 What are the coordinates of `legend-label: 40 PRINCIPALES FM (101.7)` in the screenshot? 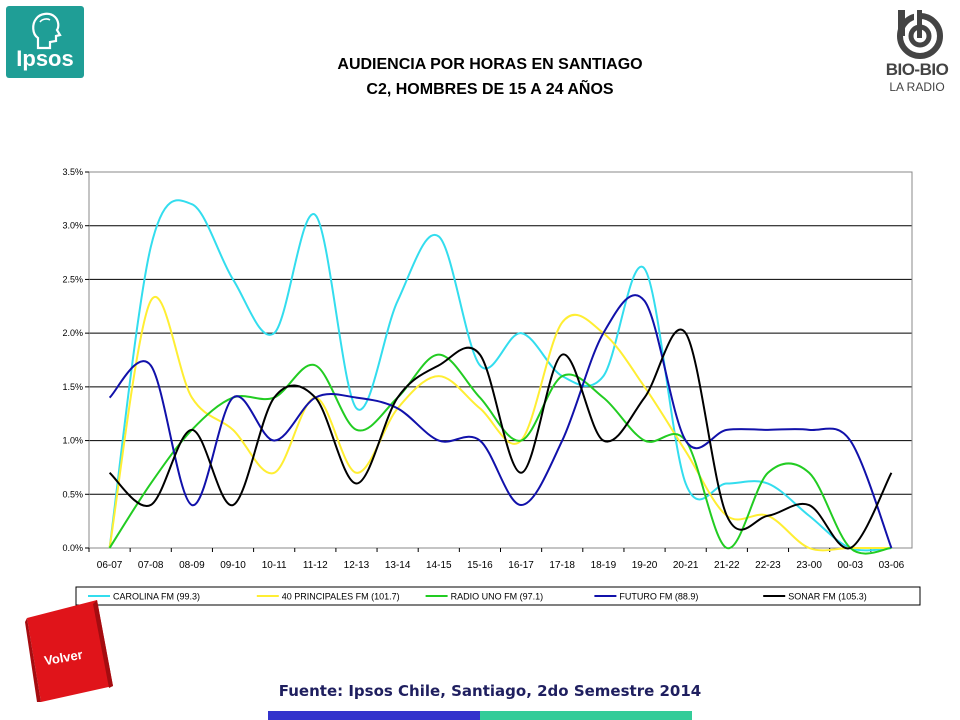 It's located at (341, 597).